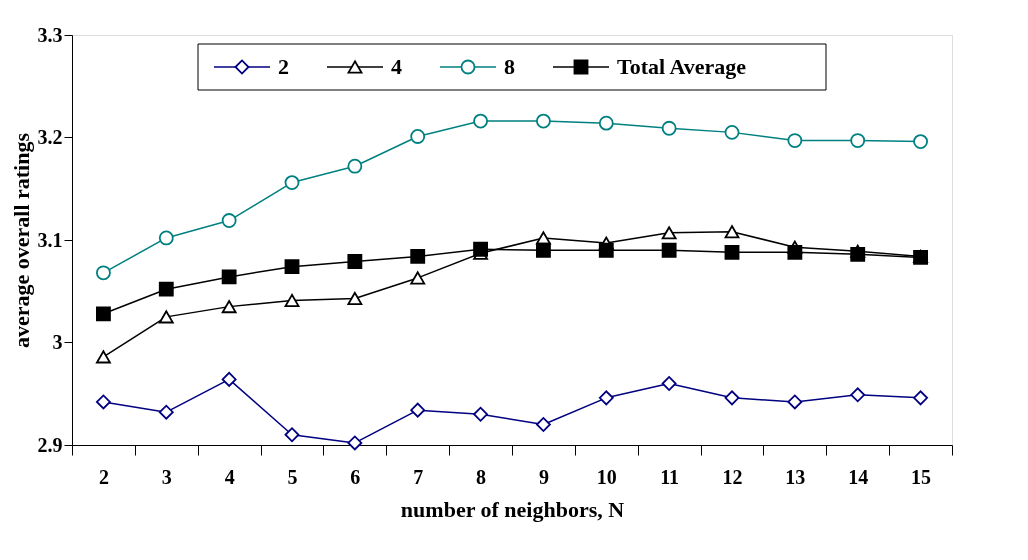  What do you see at coordinates (396, 66) in the screenshot?
I see `legend-label: 4` at bounding box center [396, 66].